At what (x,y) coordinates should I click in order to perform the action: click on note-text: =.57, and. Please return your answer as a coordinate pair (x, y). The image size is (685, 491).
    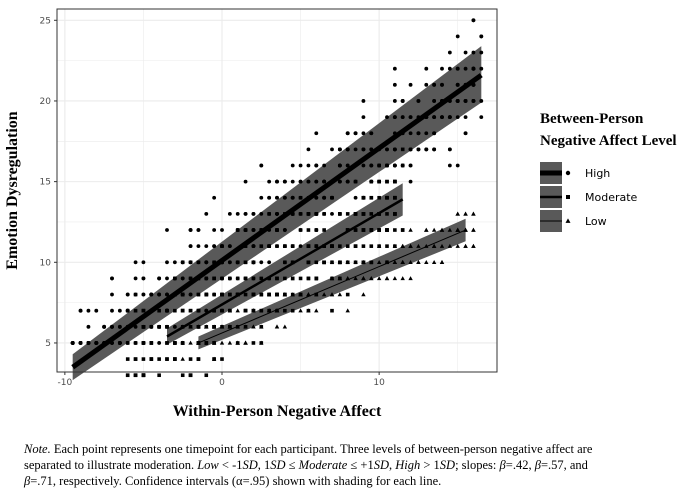
    Looking at the image, I should click on (564, 465).